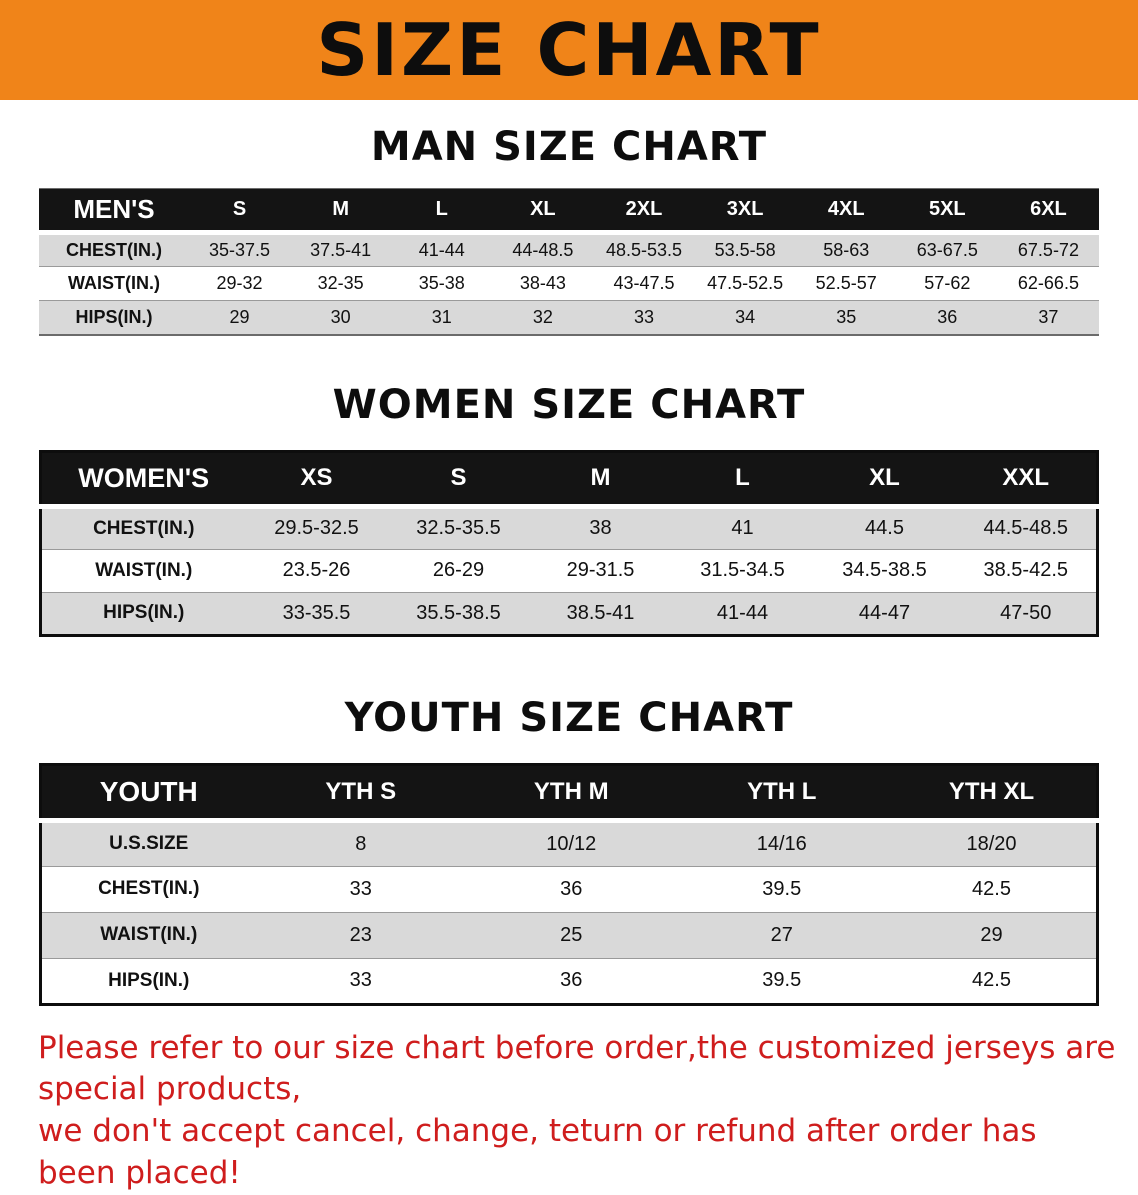  What do you see at coordinates (884, 614) in the screenshot?
I see `value-cell: 44-47` at bounding box center [884, 614].